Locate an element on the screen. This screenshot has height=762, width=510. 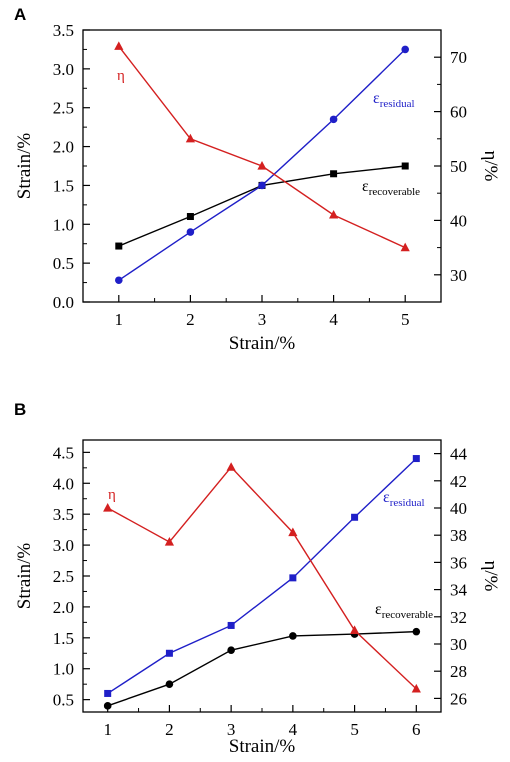
panel-label: B is located at coordinates (20, 409).